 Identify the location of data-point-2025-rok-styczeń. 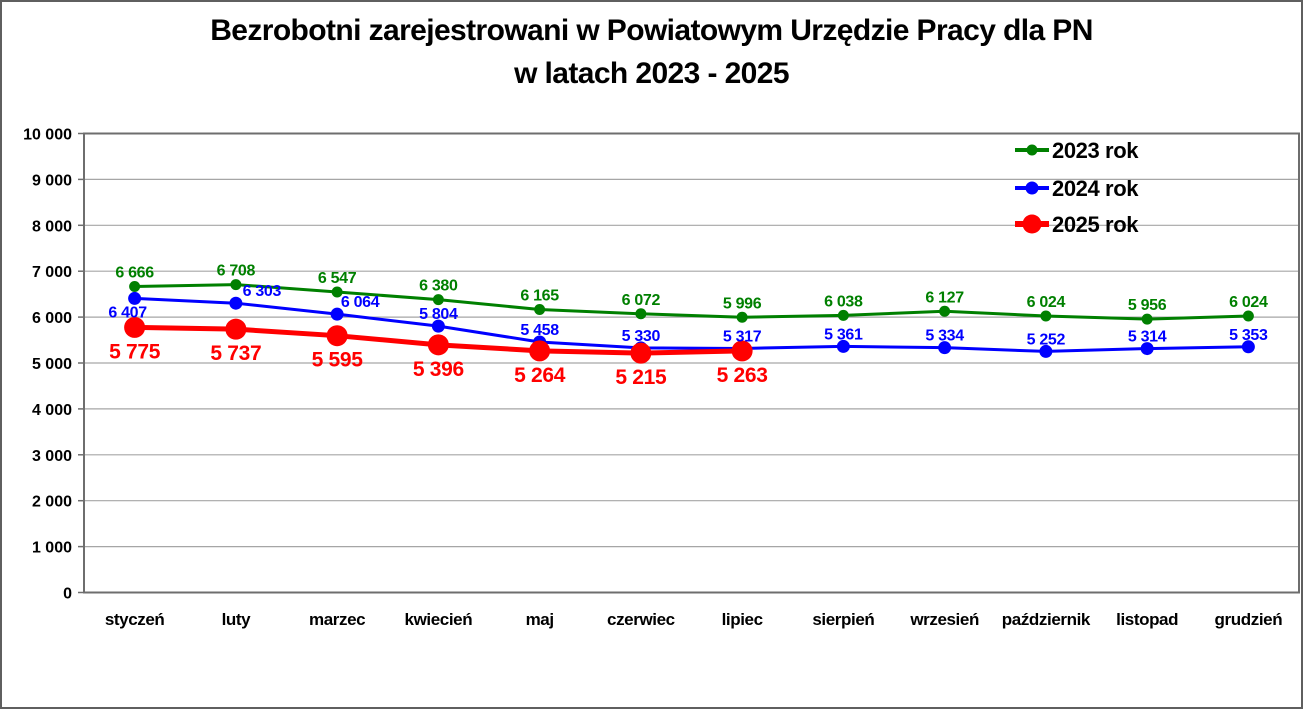
(135, 327).